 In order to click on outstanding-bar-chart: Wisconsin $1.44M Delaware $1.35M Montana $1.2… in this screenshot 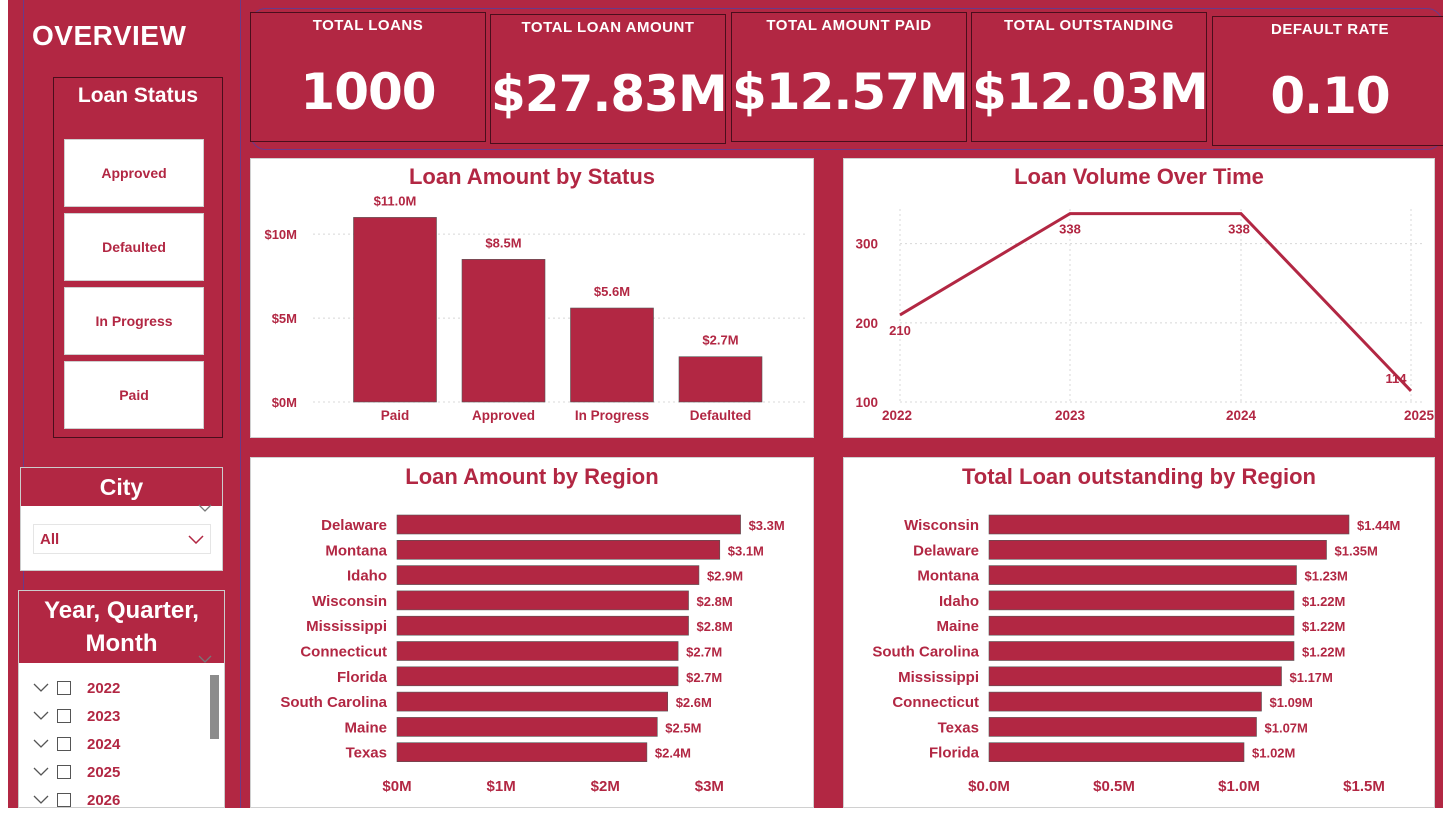, I will do `click(1136, 654)`.